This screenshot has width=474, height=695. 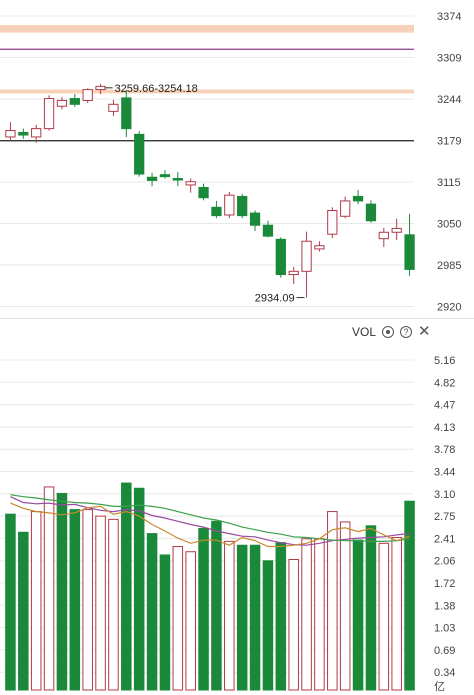 I want to click on volume-tick-label: 4.13, so click(x=444, y=428).